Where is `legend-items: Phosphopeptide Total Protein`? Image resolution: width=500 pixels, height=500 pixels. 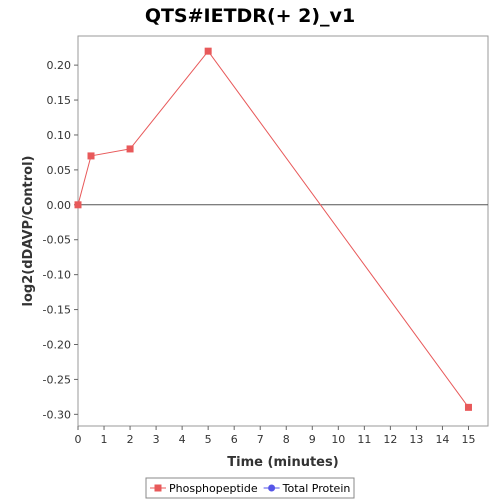 legend-items: Phosphopeptide Total Protein is located at coordinates (250, 488).